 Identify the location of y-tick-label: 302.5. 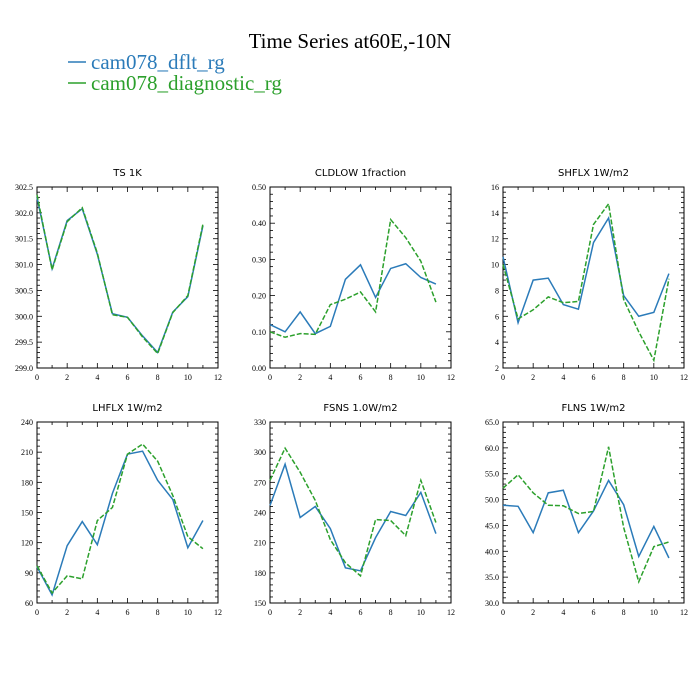
(24, 187).